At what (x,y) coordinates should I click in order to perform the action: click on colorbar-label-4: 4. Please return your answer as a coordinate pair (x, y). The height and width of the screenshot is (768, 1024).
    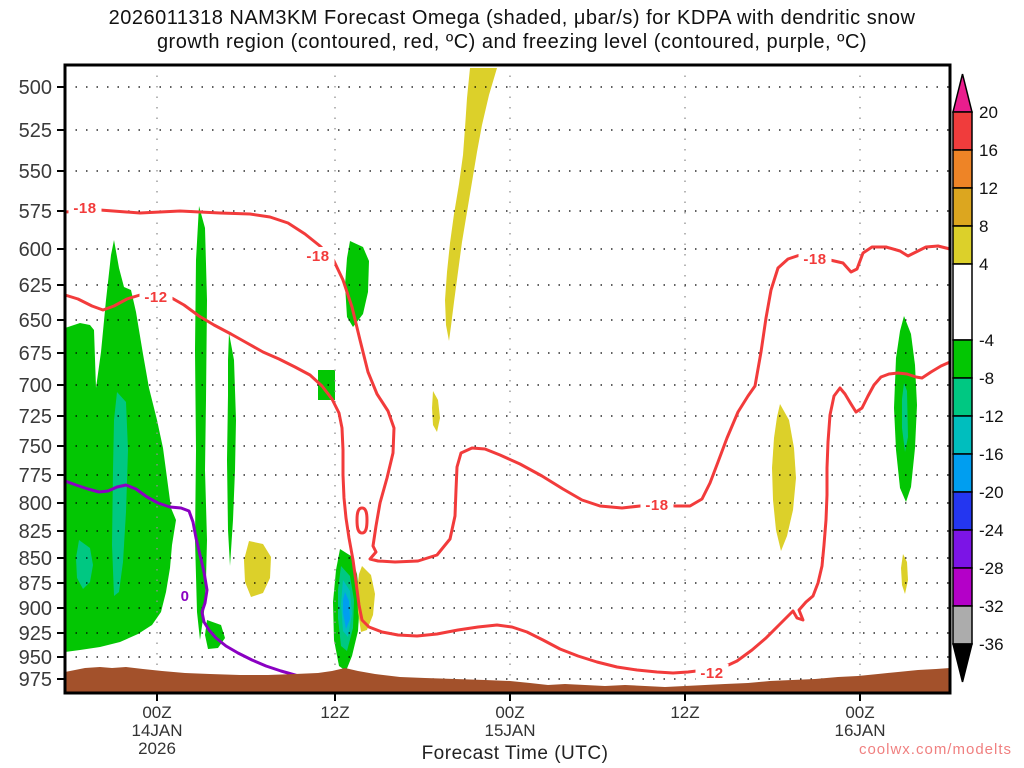
    Looking at the image, I should click on (983, 264).